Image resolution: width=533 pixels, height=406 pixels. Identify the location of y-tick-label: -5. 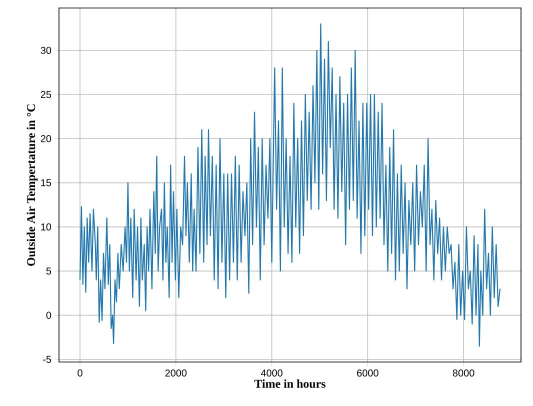
(47, 359).